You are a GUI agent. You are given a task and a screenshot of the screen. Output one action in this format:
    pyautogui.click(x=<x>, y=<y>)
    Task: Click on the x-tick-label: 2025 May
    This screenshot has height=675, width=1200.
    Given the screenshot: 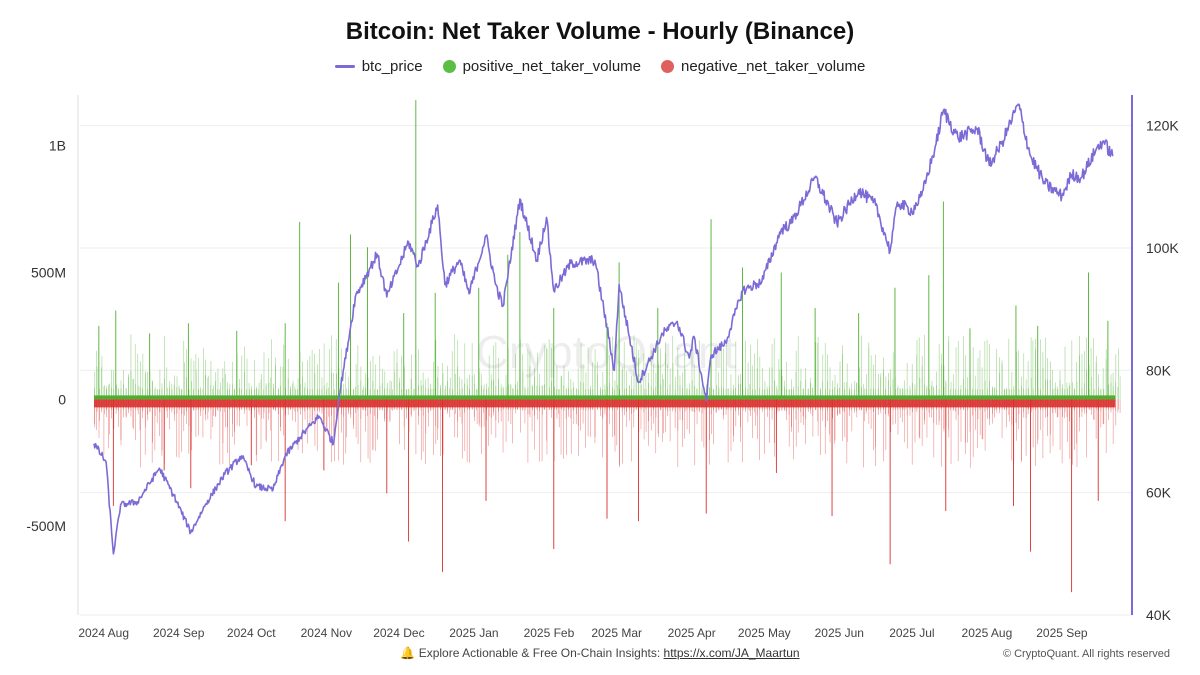 What is the action you would take?
    pyautogui.click(x=764, y=633)
    